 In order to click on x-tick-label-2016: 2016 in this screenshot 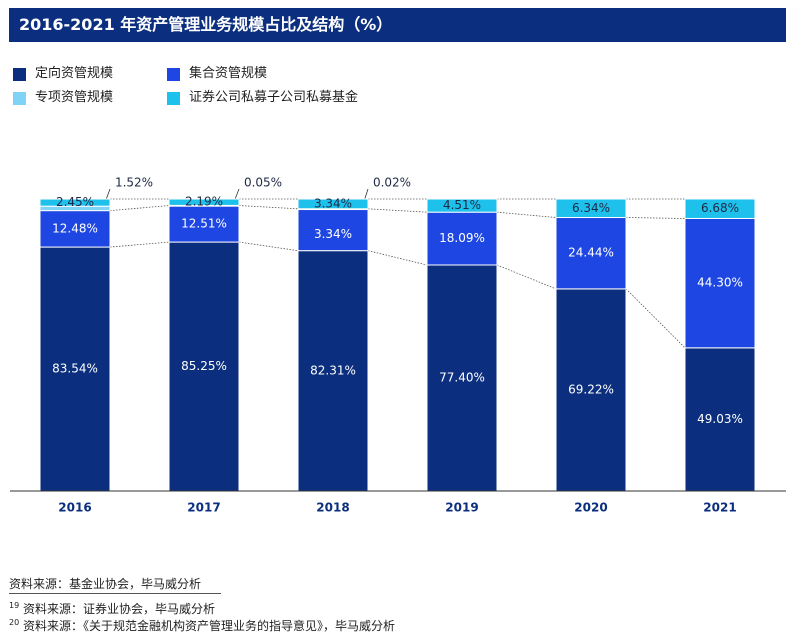, I will do `click(74, 508)`.